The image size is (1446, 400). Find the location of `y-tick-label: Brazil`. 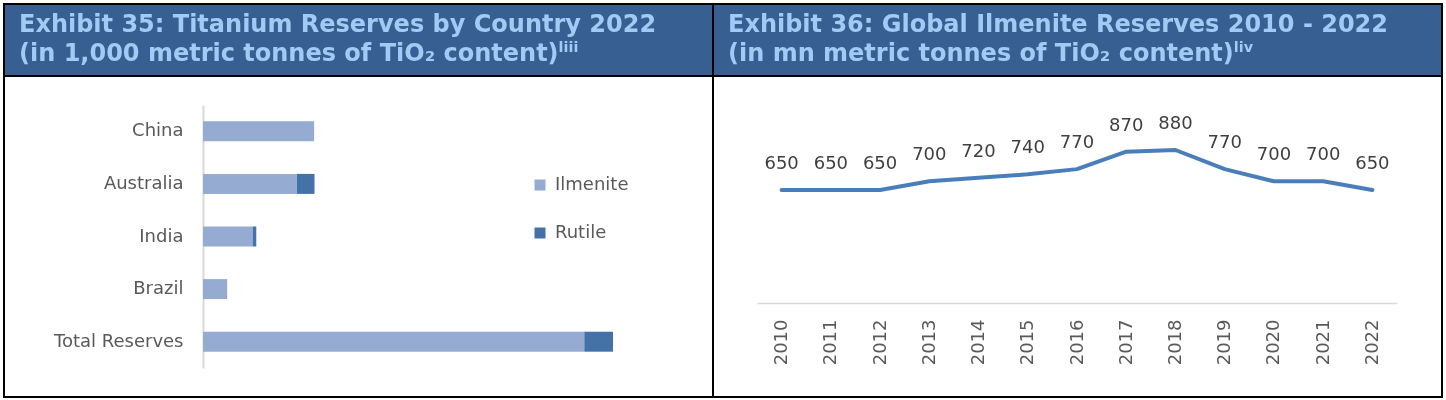

y-tick-label: Brazil is located at coordinates (158, 288).